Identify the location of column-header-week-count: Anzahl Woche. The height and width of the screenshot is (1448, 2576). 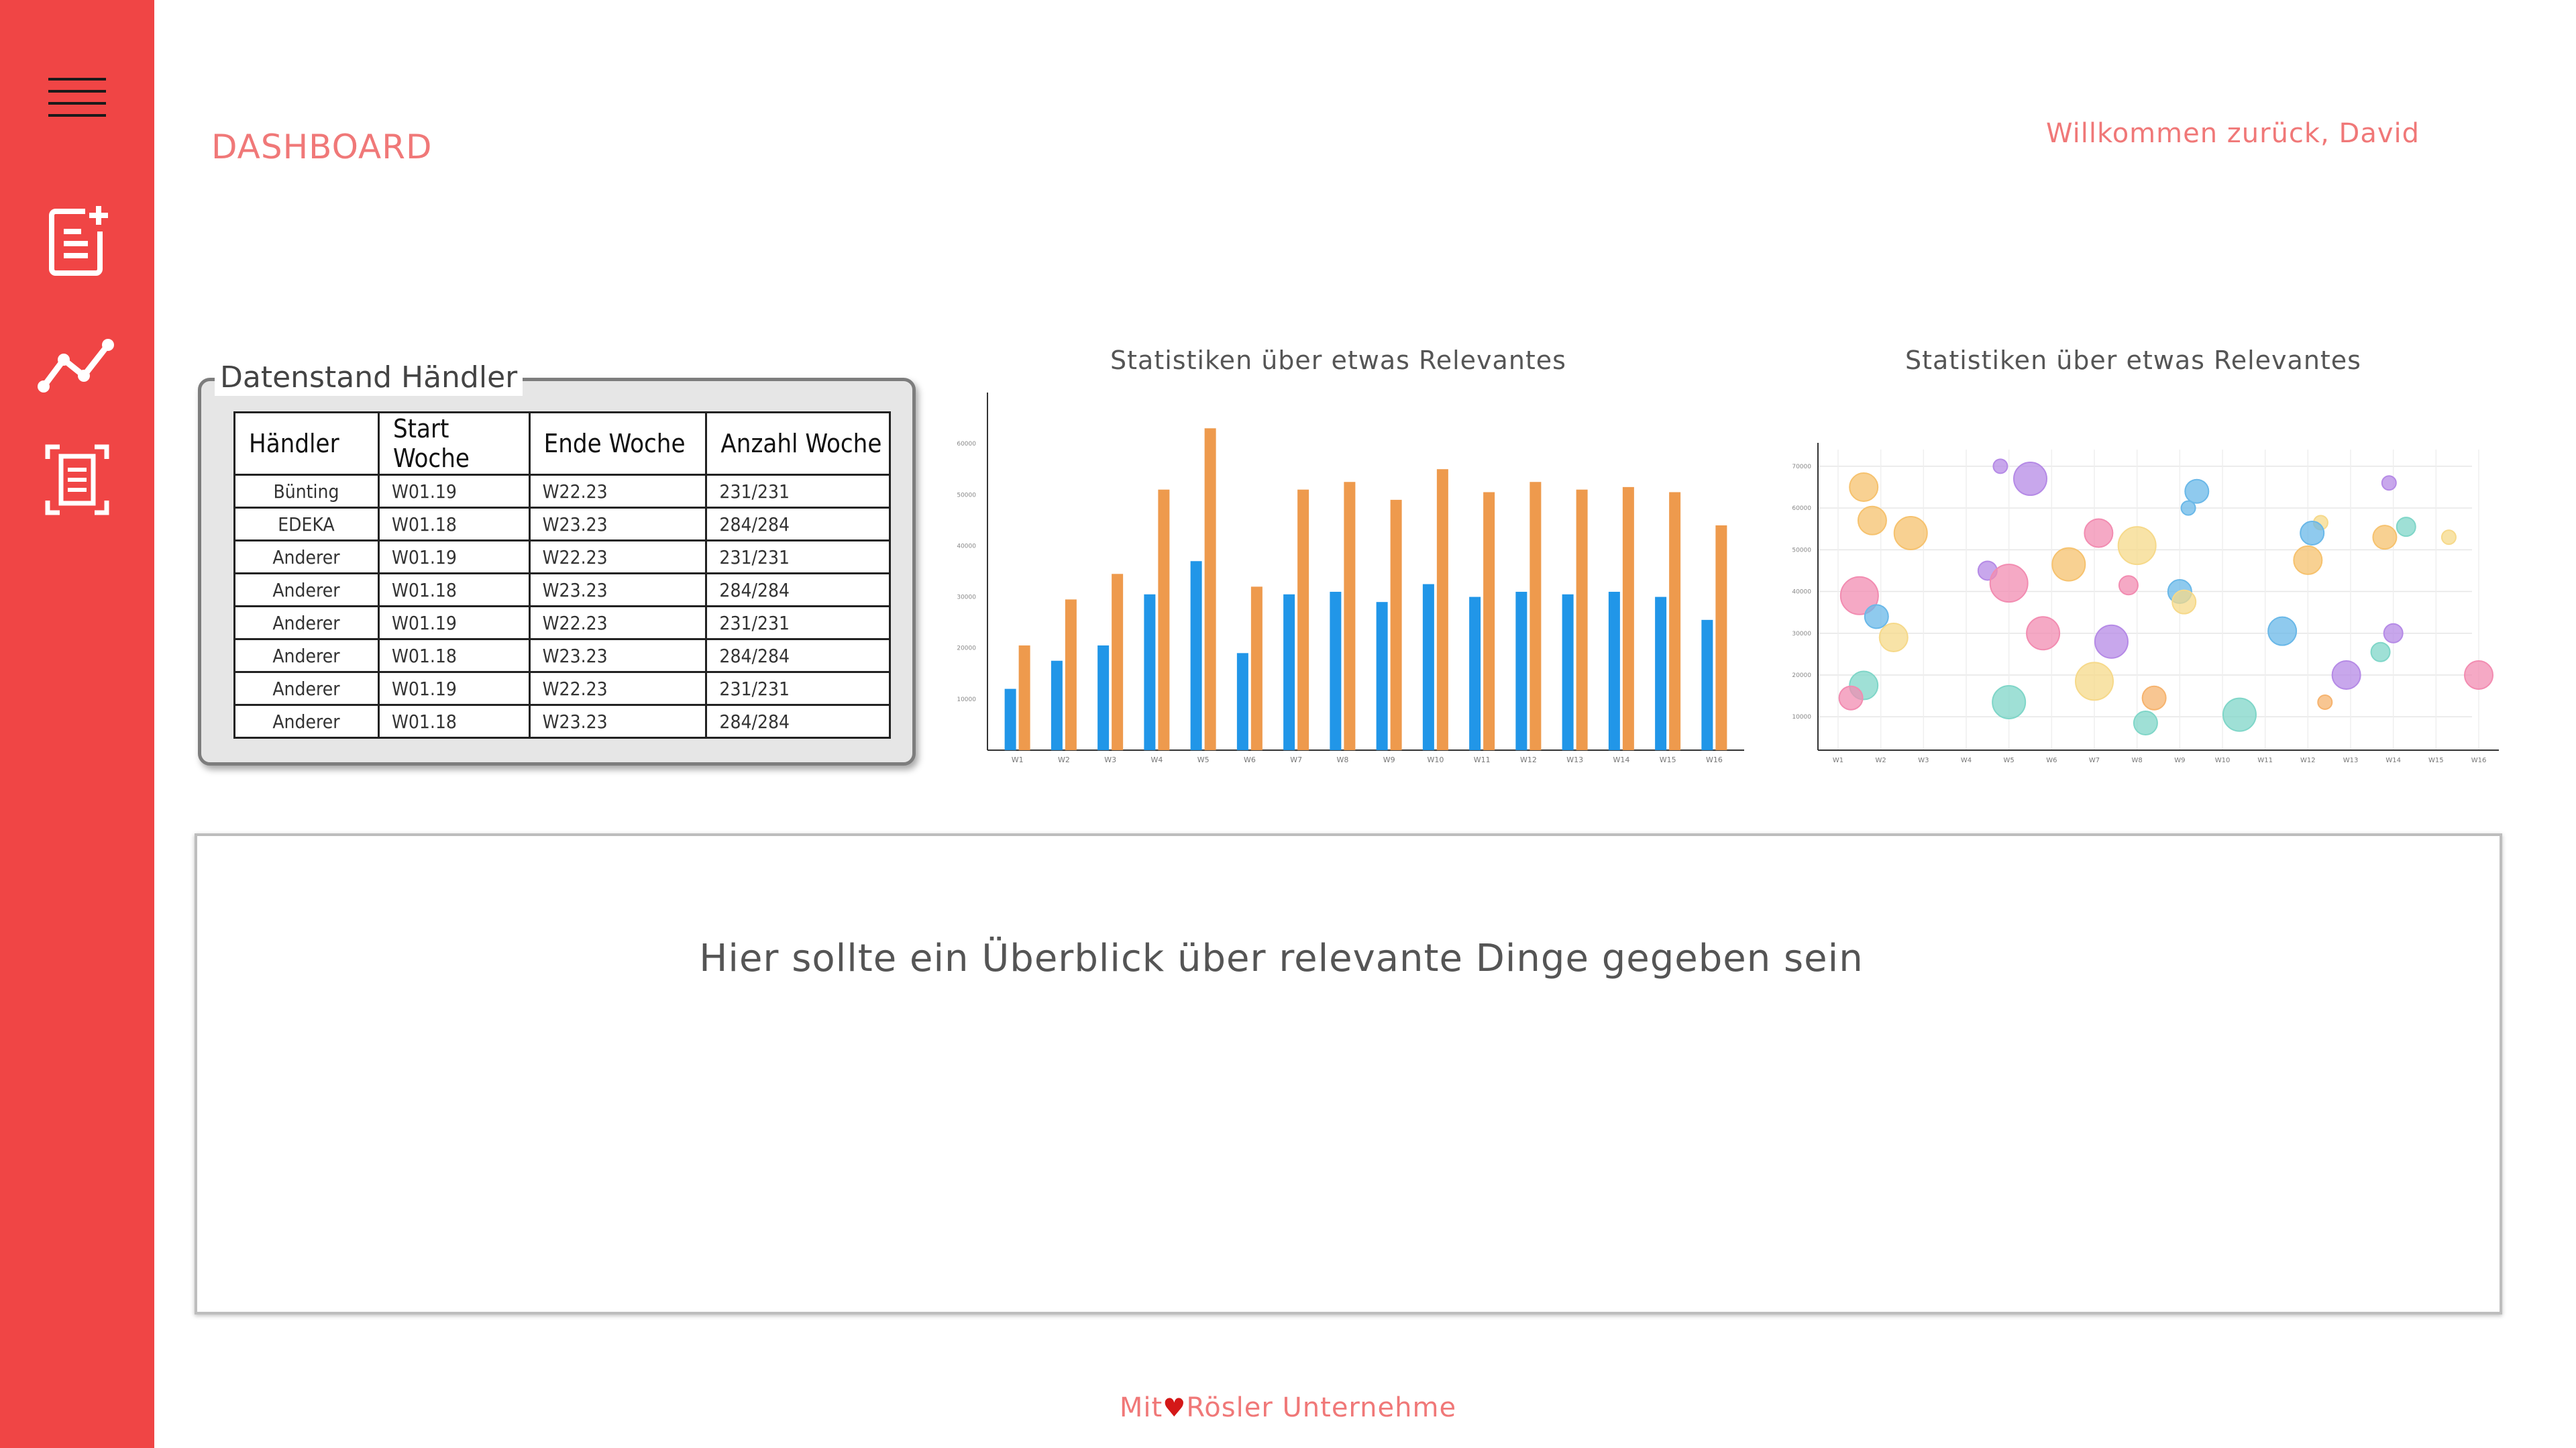
(798, 444).